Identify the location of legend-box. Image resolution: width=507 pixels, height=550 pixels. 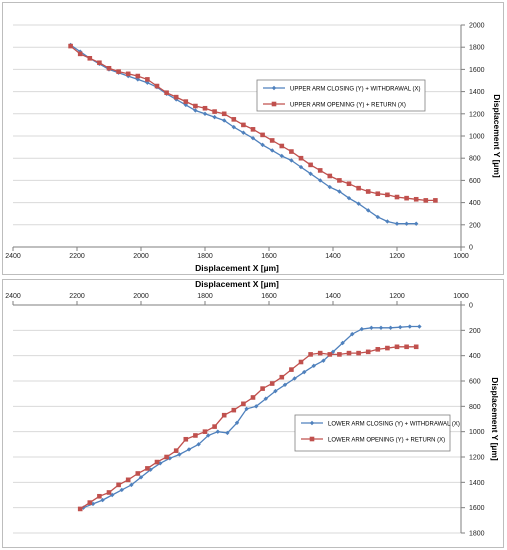
(372, 433).